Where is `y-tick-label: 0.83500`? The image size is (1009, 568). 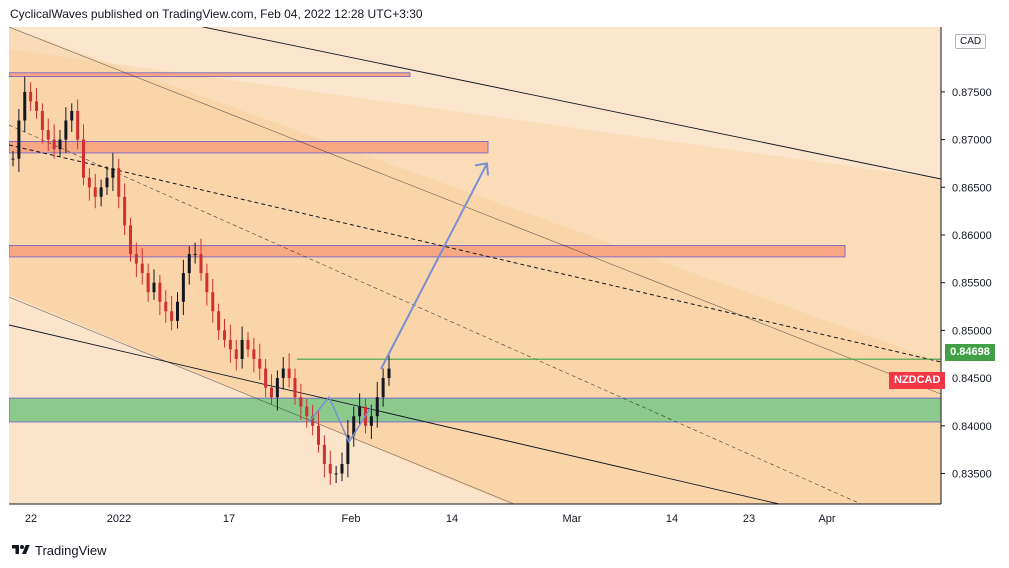 y-tick-label: 0.83500 is located at coordinates (972, 474).